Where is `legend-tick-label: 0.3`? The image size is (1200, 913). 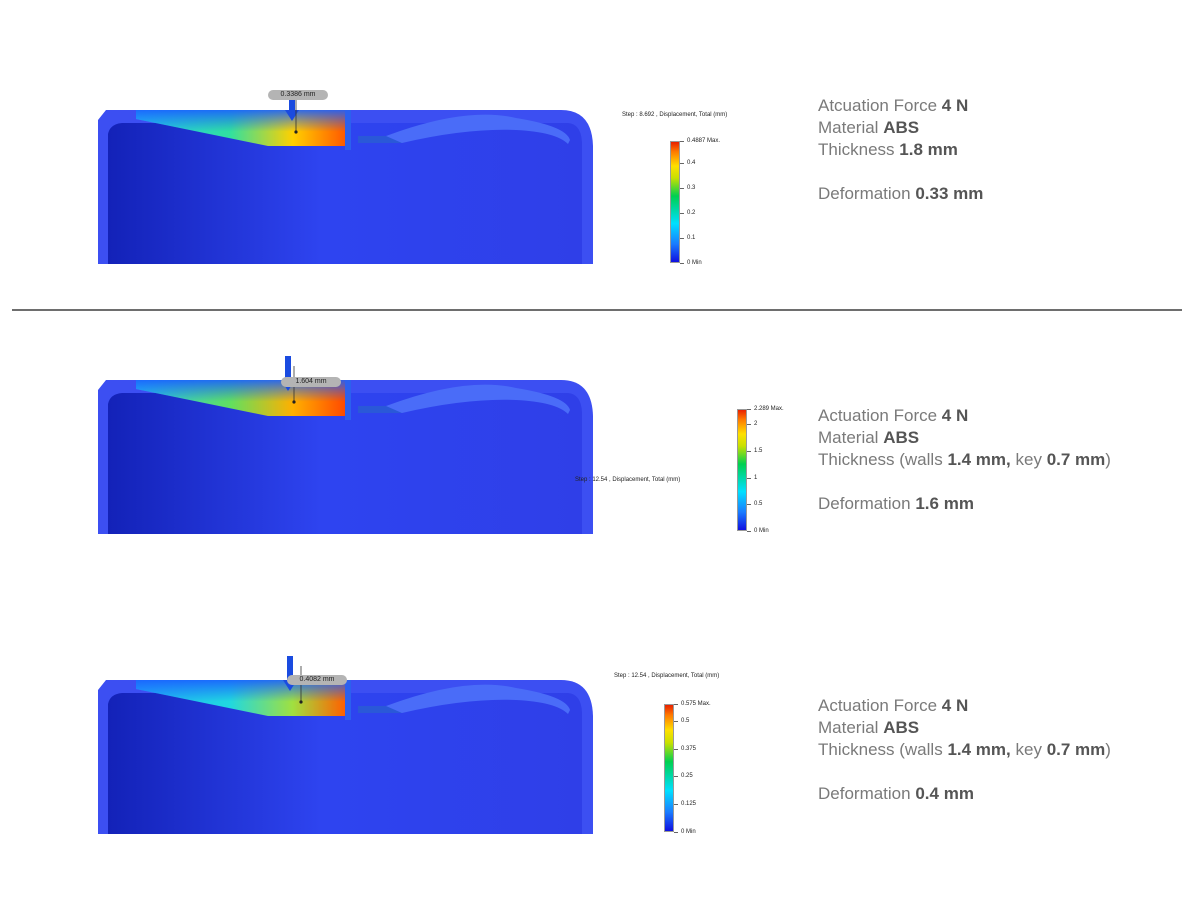
legend-tick-label: 0.3 is located at coordinates (691, 188).